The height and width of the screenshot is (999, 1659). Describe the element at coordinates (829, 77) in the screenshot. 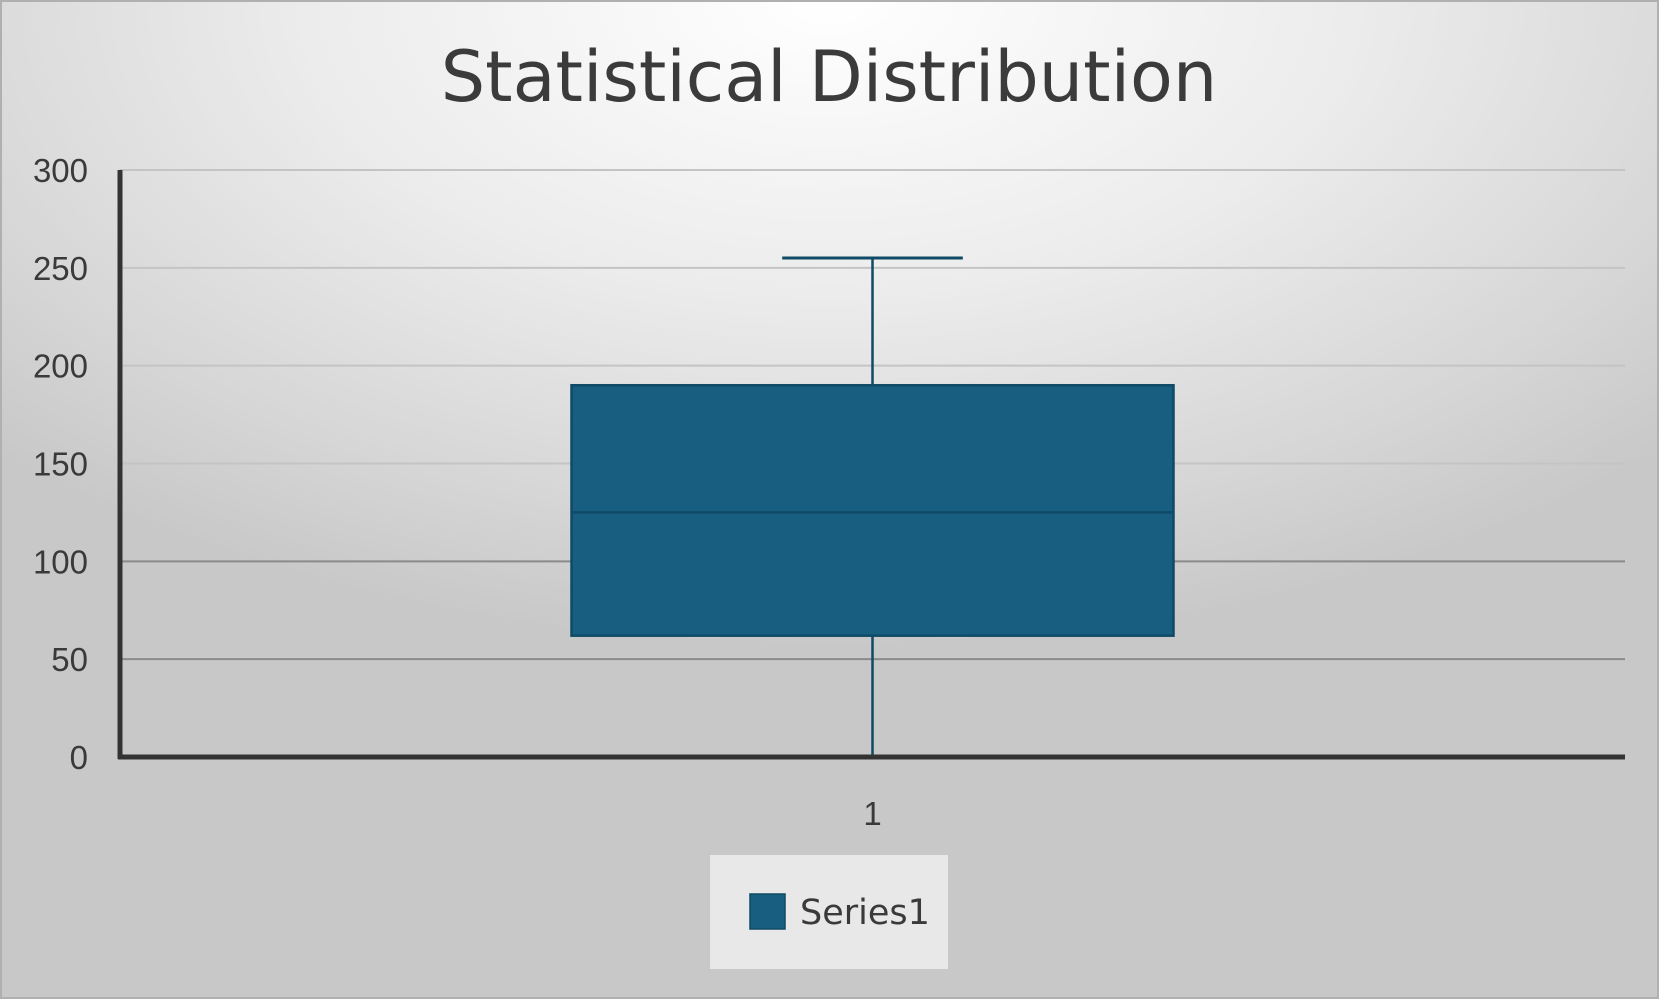

I see `chart-title: Statistical Distribution` at that location.